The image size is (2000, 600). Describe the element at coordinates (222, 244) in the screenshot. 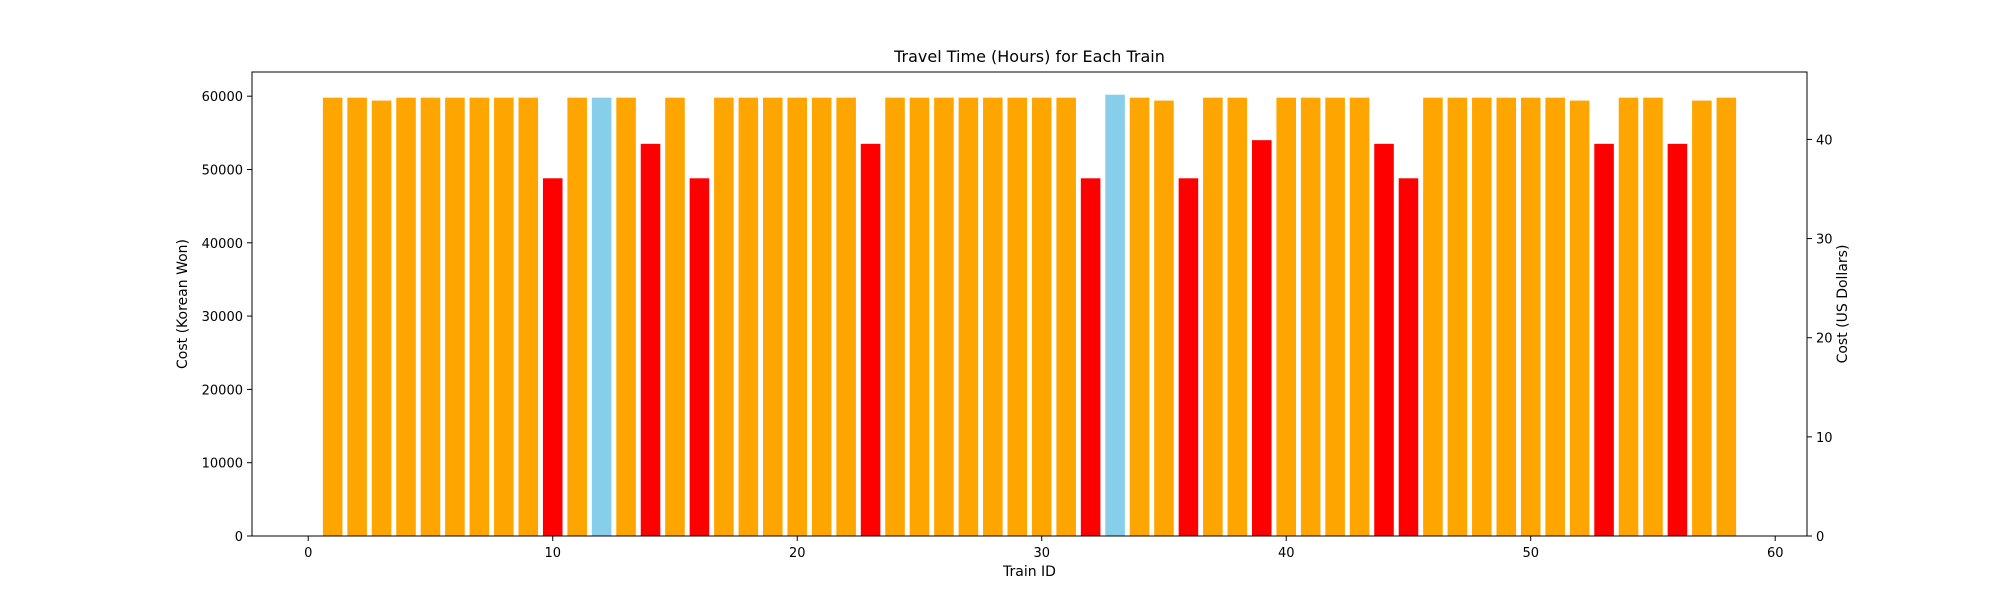

I see `y-tick-label: 40000` at that location.